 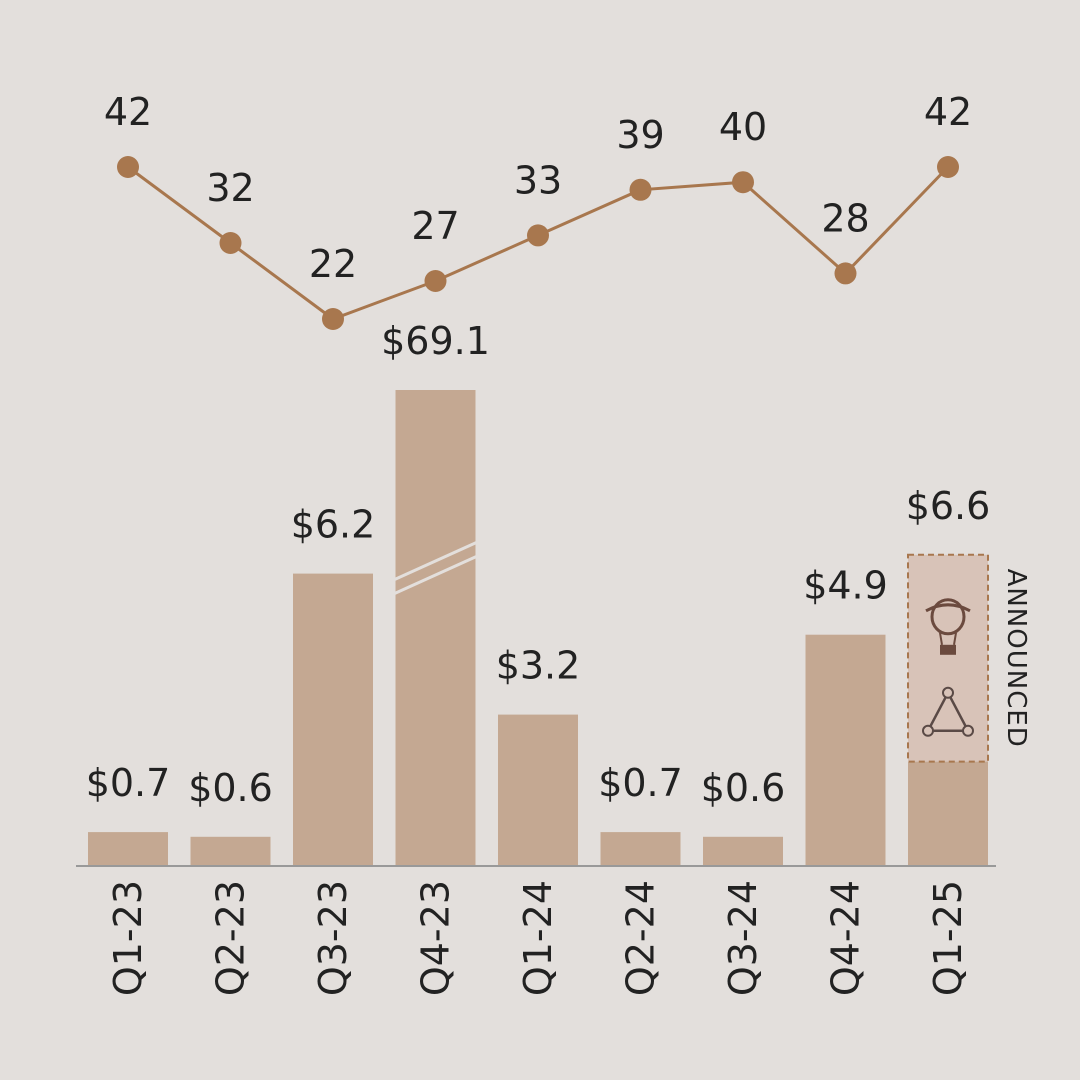 I want to click on bar-q1-25-announced, so click(x=948, y=658).